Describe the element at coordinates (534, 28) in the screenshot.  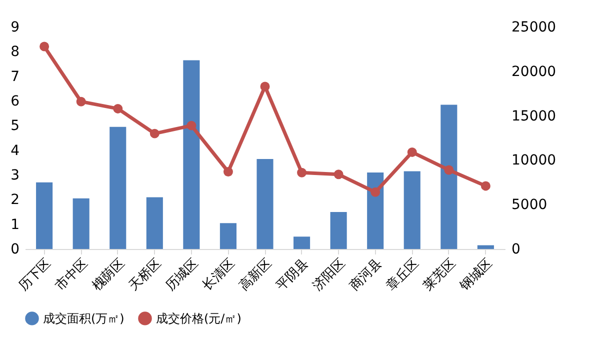
I see `y2-tick-label: 25000` at that location.